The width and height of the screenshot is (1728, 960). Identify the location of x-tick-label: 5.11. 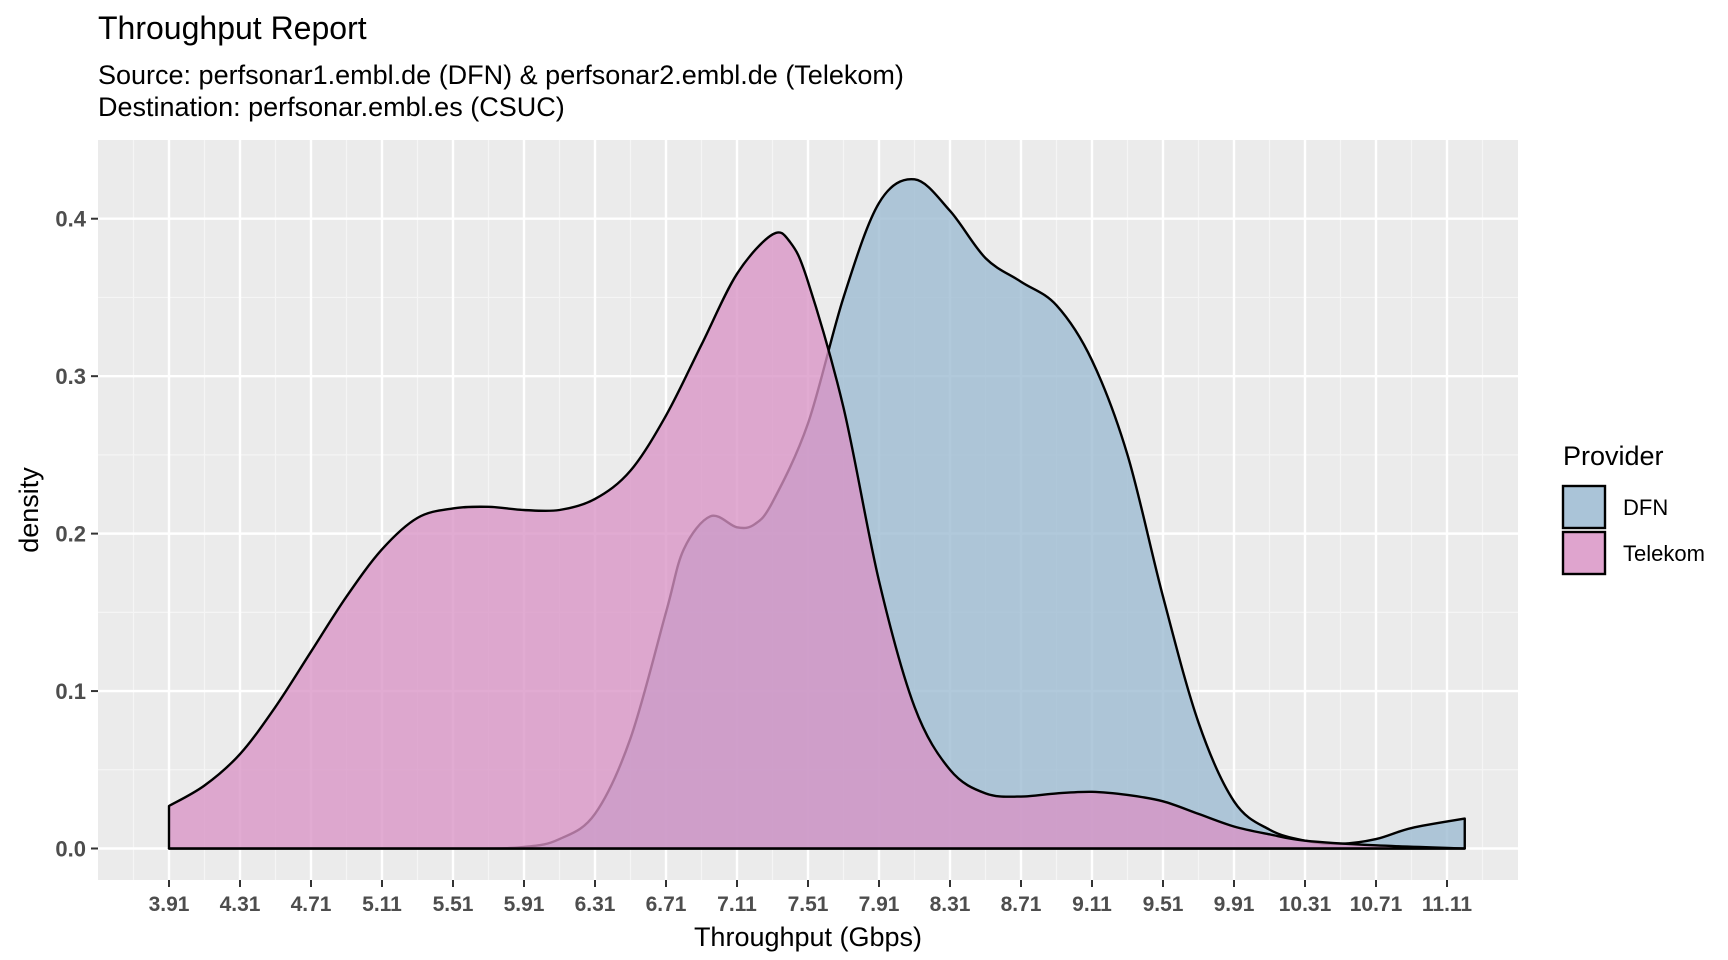
(382, 904).